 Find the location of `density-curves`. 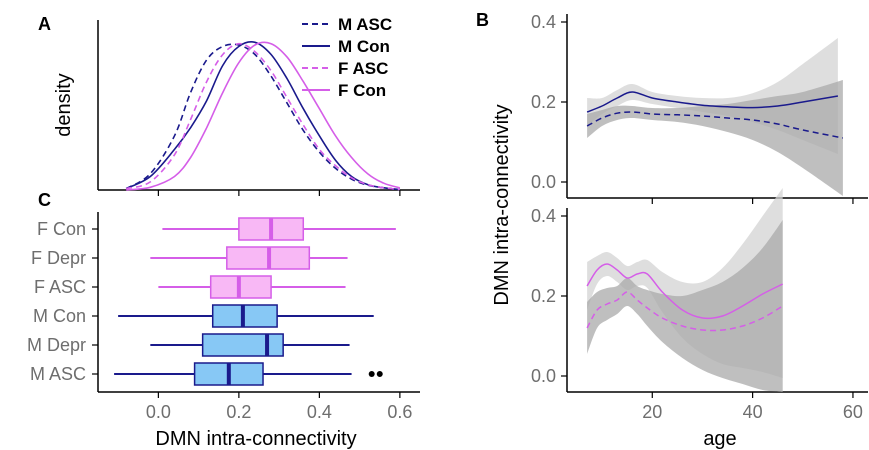

density-curves is located at coordinates (263, 118).